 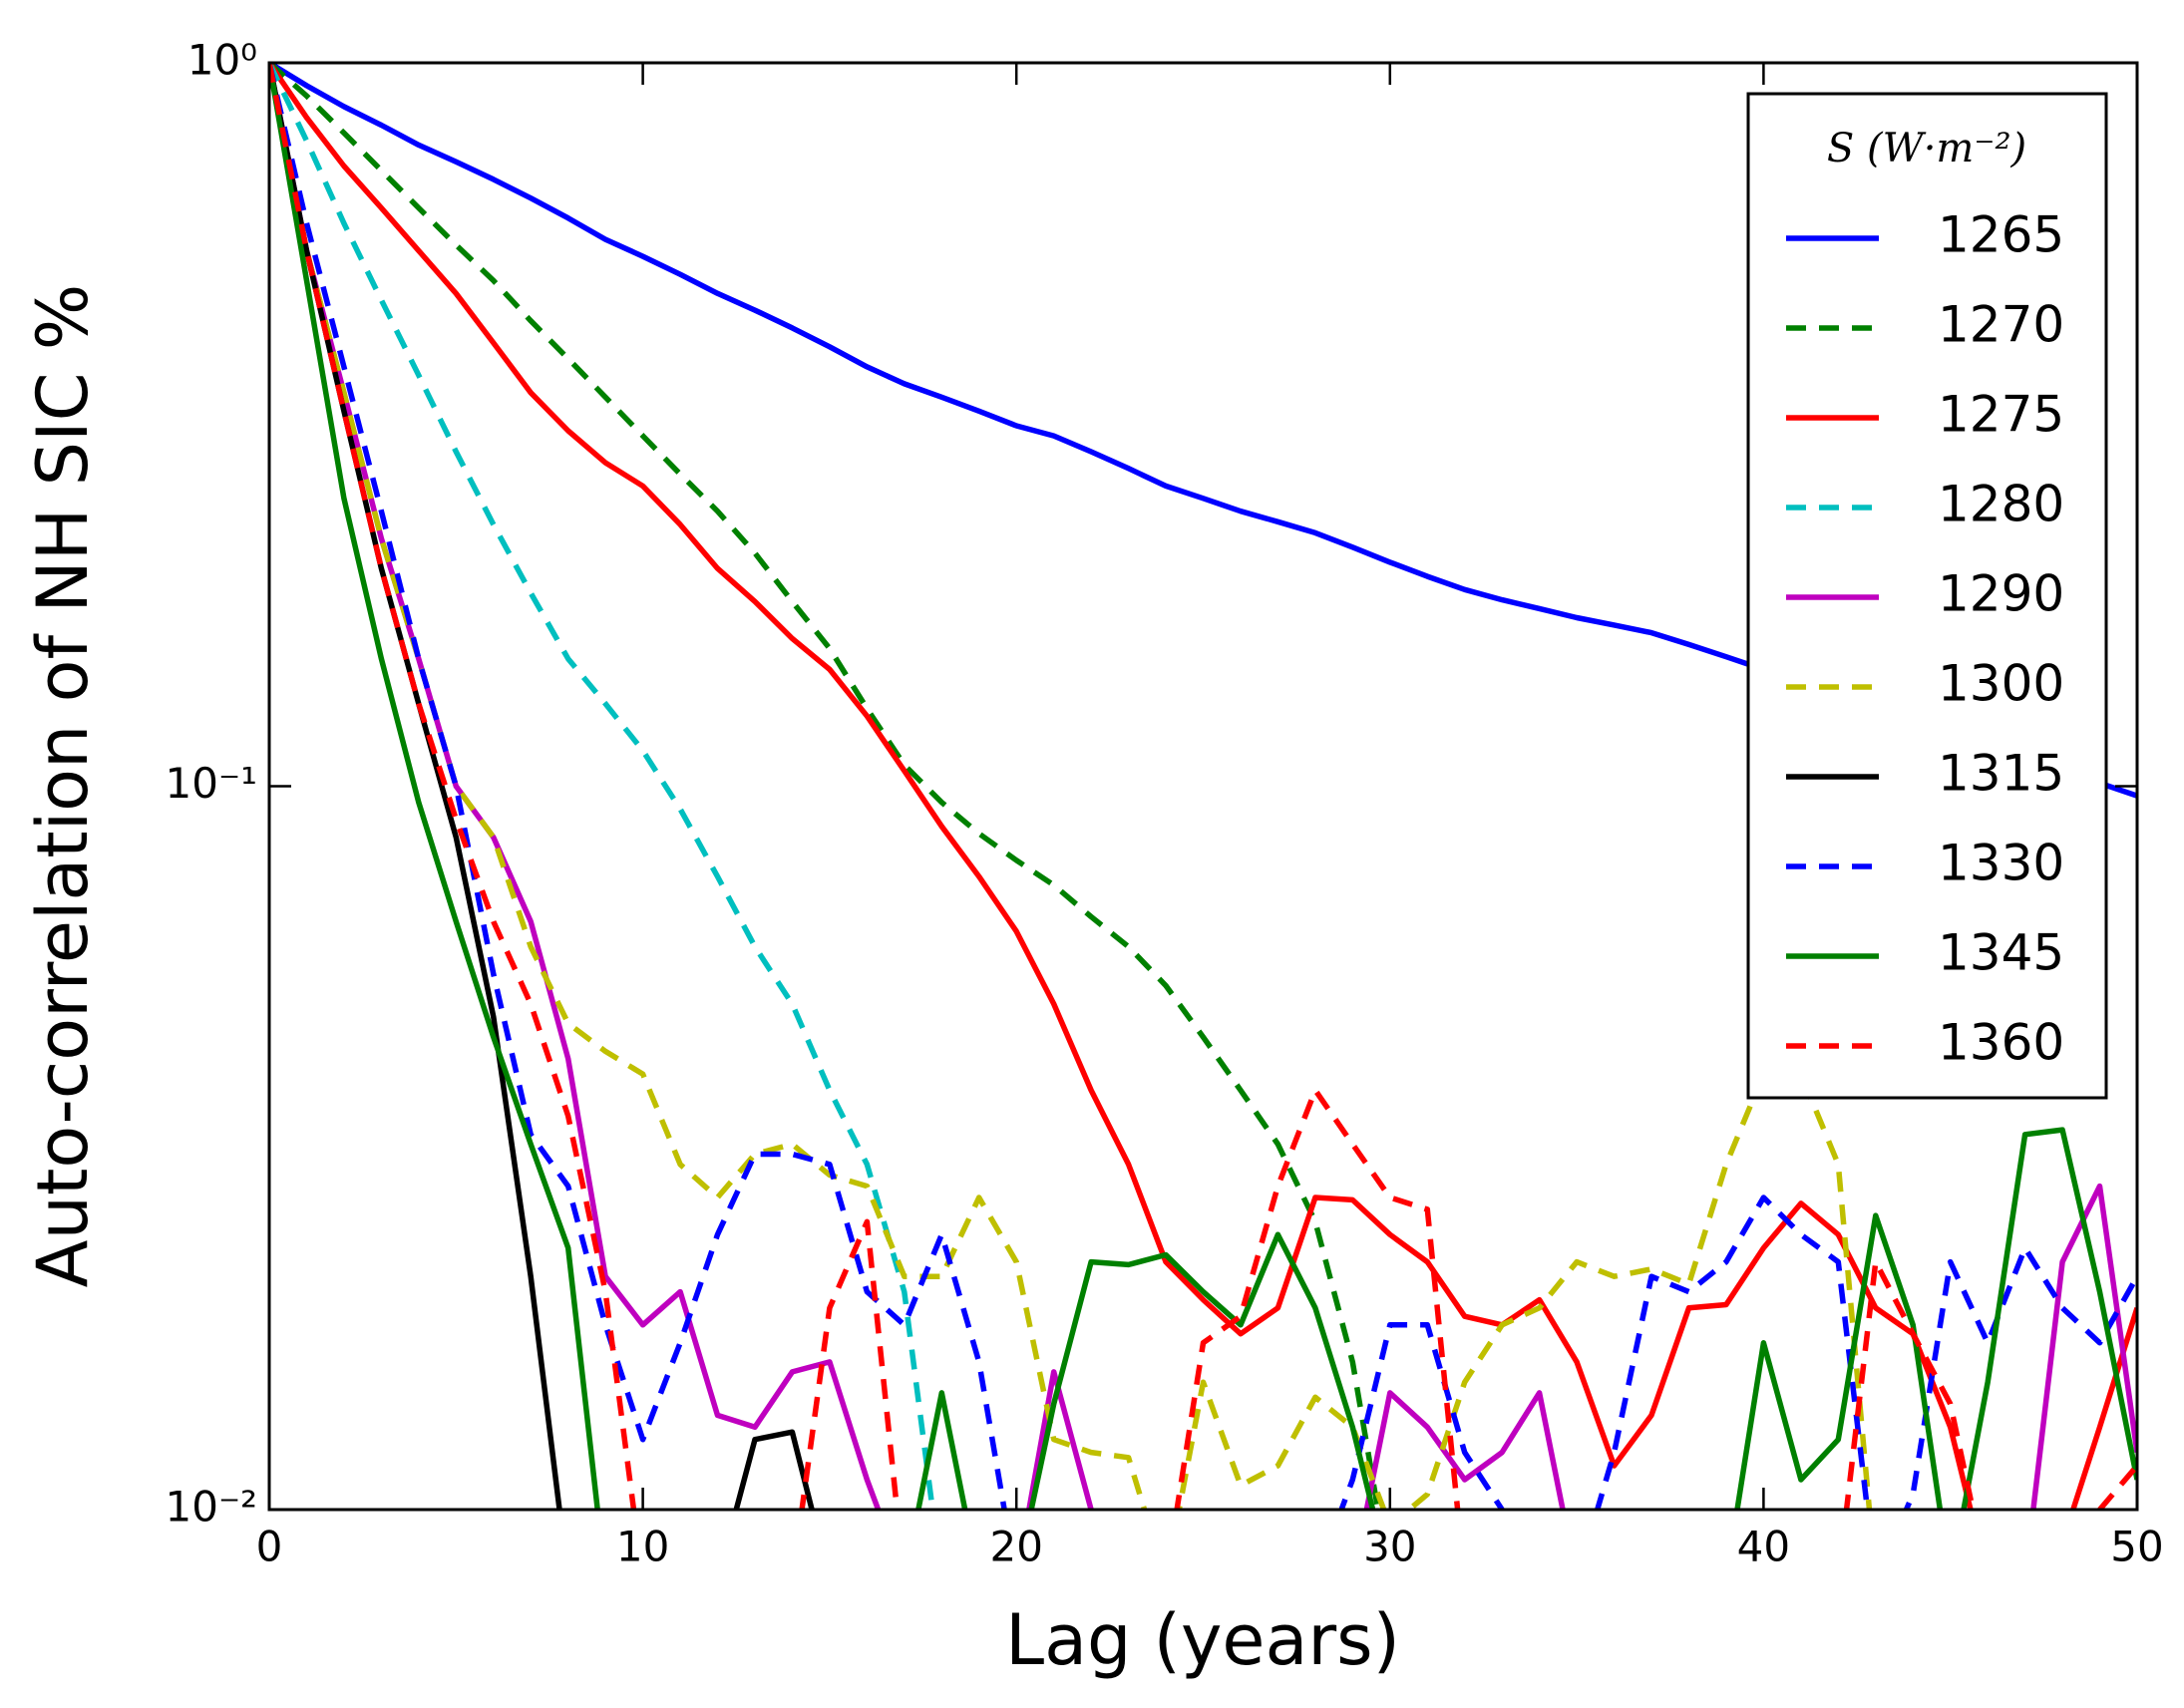 I want to click on y-tick-label: 10⁰, so click(x=222, y=61).